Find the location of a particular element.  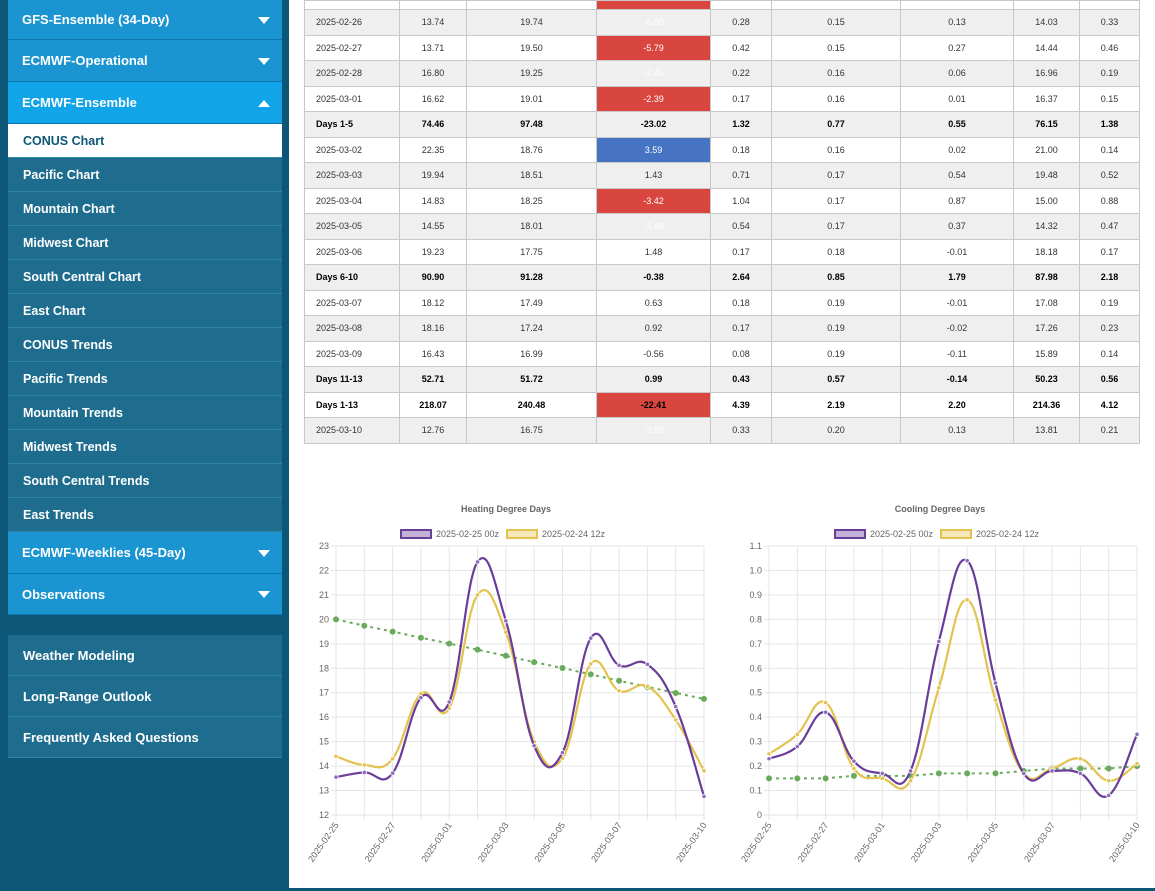

x-tick-label: 2025-03-10 is located at coordinates (1124, 841).